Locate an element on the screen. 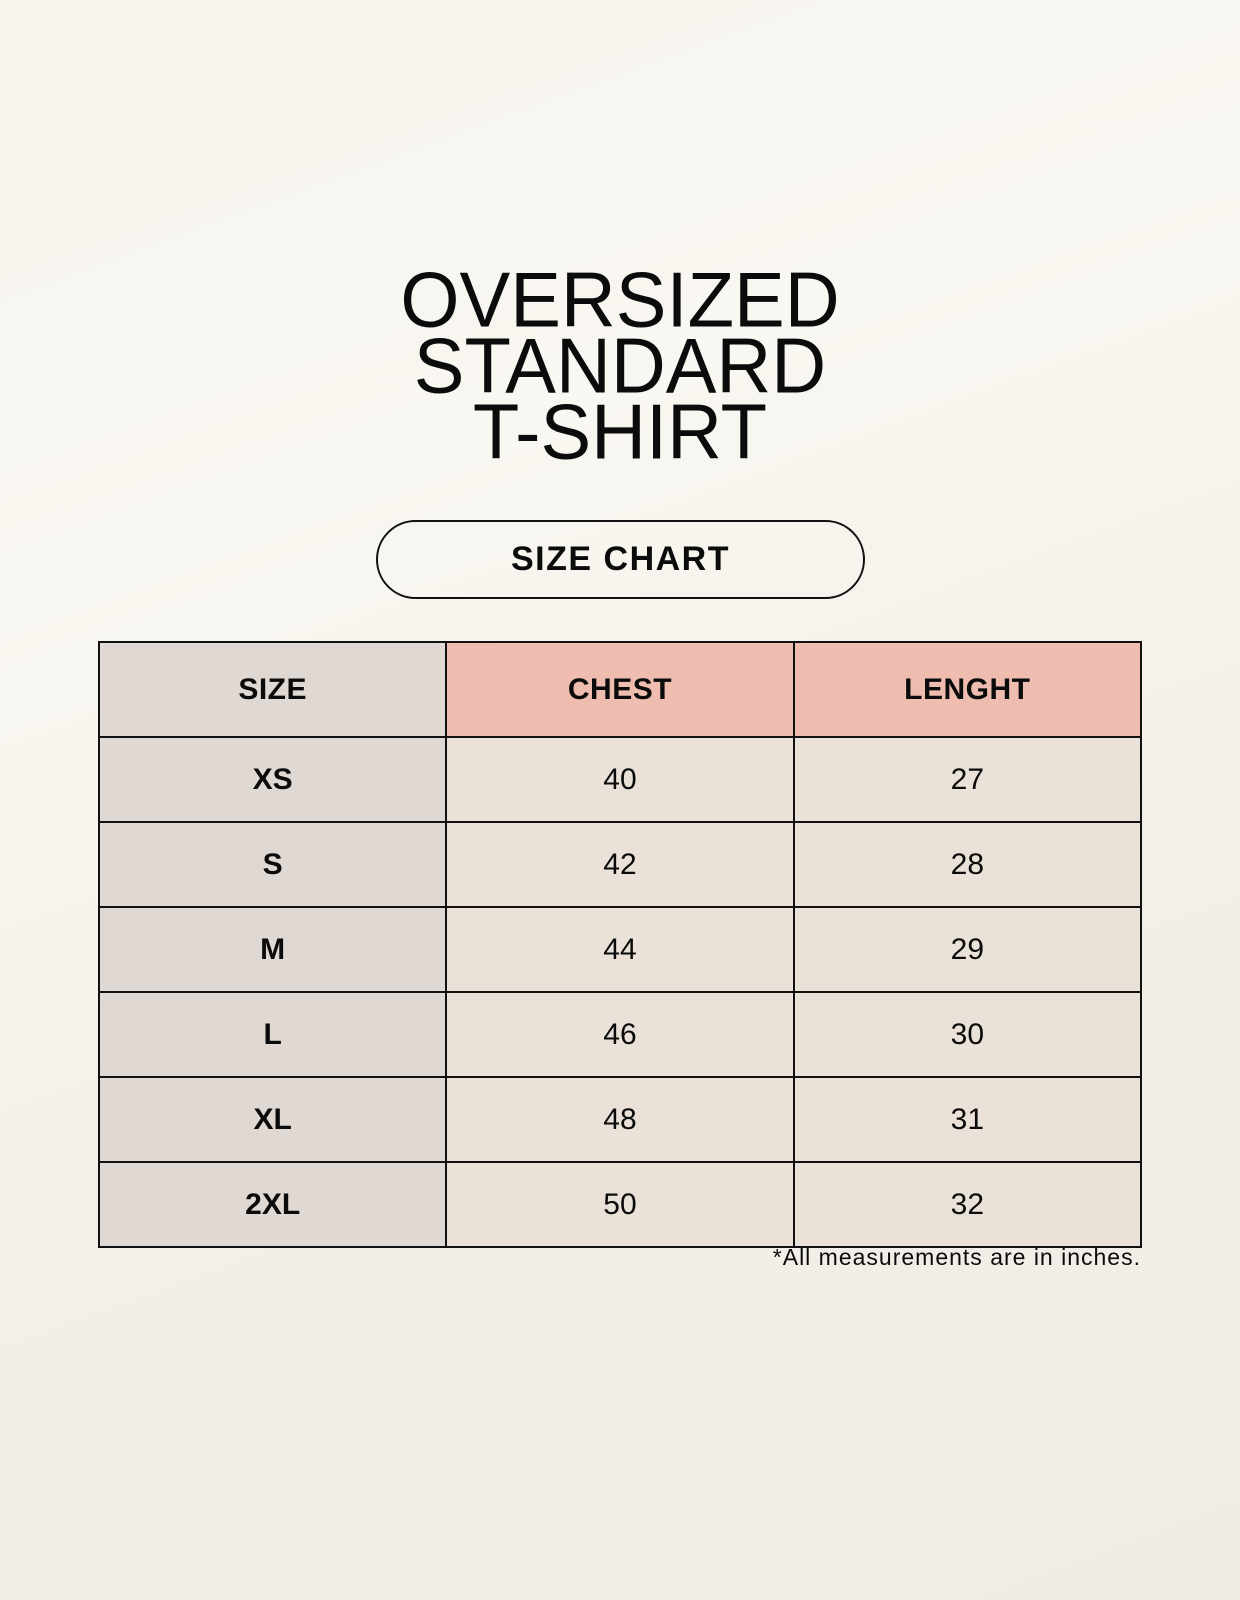 The width and height of the screenshot is (1240, 1600). cell-length: 29 is located at coordinates (967, 949).